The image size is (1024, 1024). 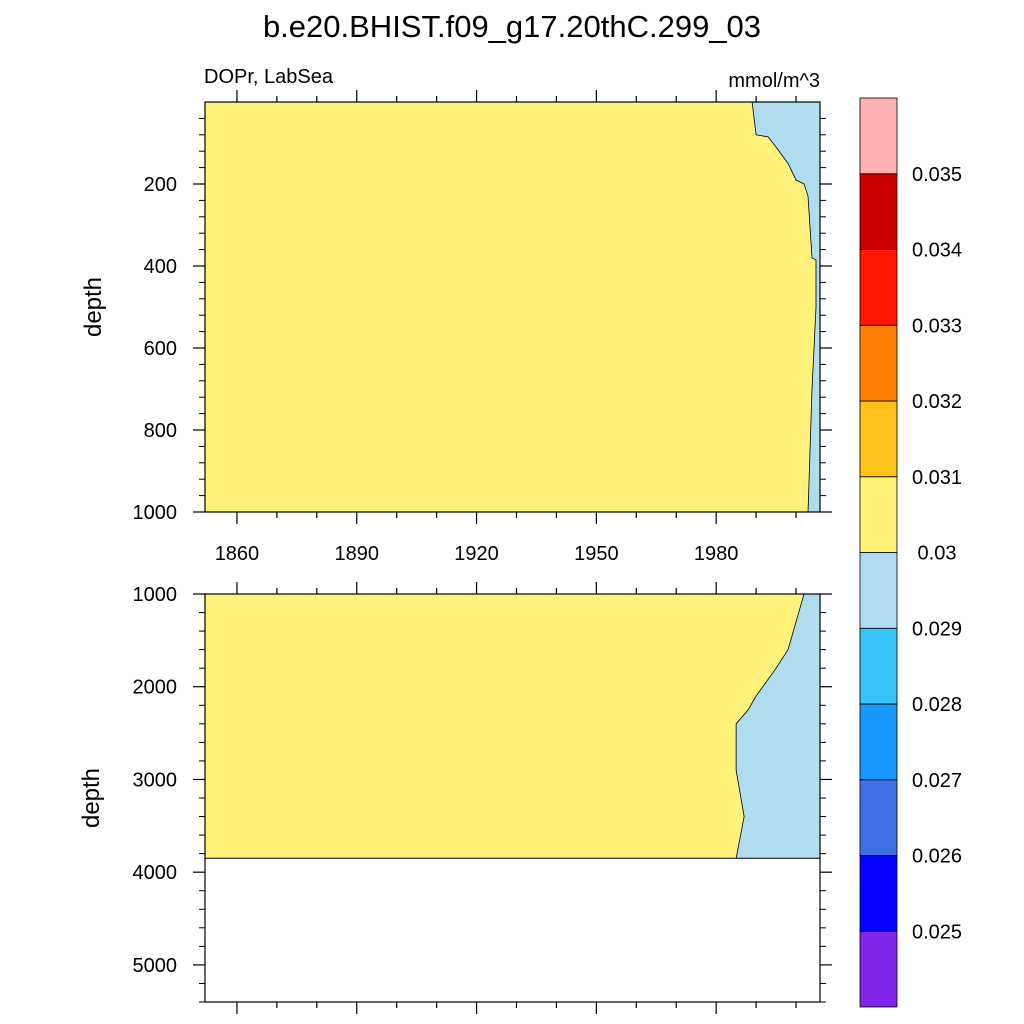 What do you see at coordinates (937, 781) in the screenshot?
I see `colorbar-label: 0.027` at bounding box center [937, 781].